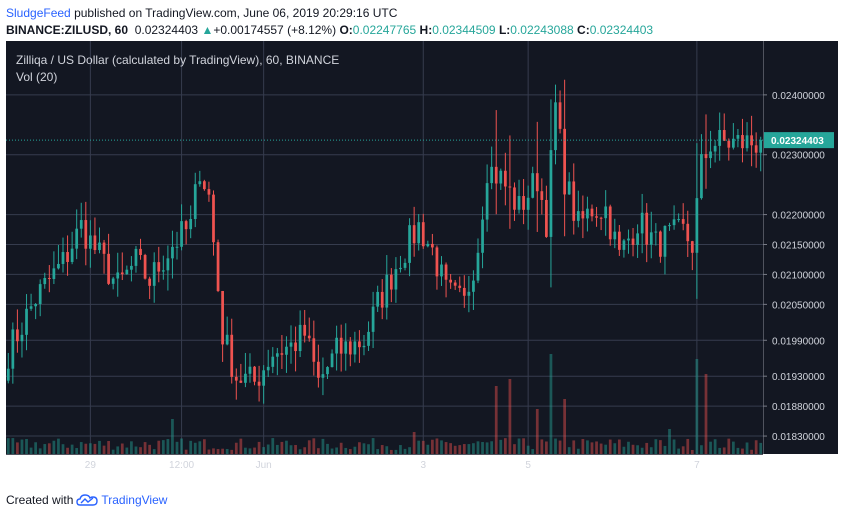 The height and width of the screenshot is (518, 844). What do you see at coordinates (798, 41) in the screenshot?
I see `price-tick-label: 0.02500000` at bounding box center [798, 41].